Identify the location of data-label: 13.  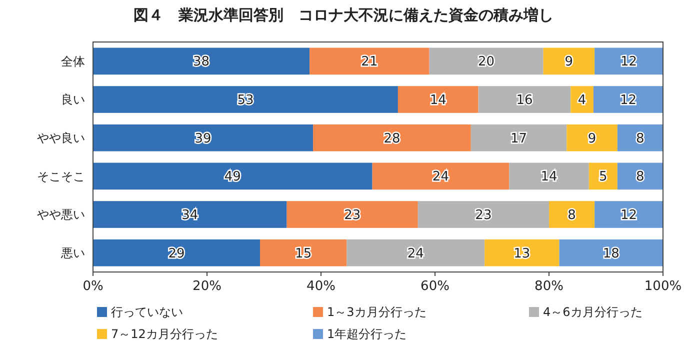
(522, 254).